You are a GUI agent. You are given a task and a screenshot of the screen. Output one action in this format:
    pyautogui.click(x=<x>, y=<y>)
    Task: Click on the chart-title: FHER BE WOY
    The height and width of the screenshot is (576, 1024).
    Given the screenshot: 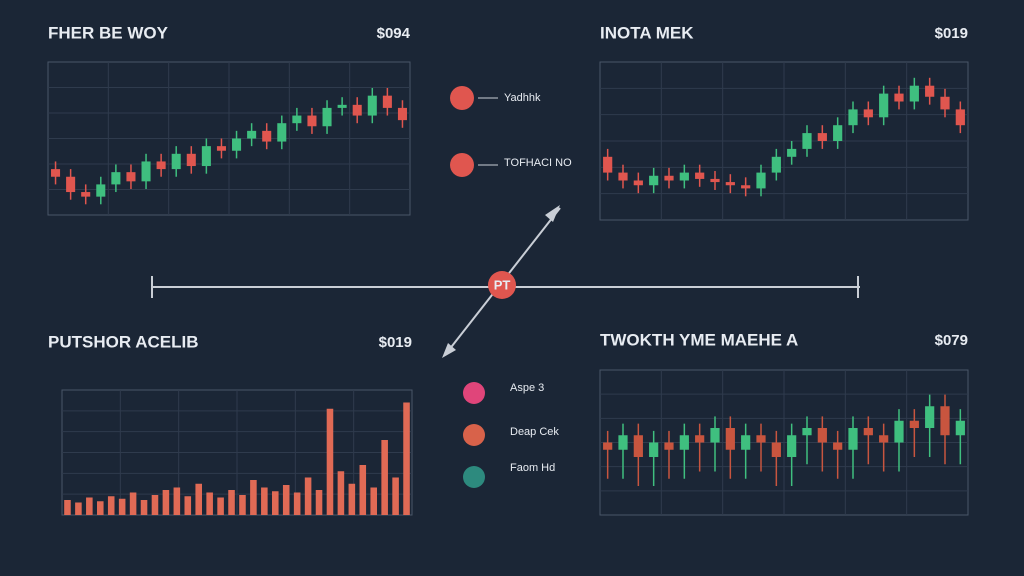 What is the action you would take?
    pyautogui.click(x=108, y=32)
    